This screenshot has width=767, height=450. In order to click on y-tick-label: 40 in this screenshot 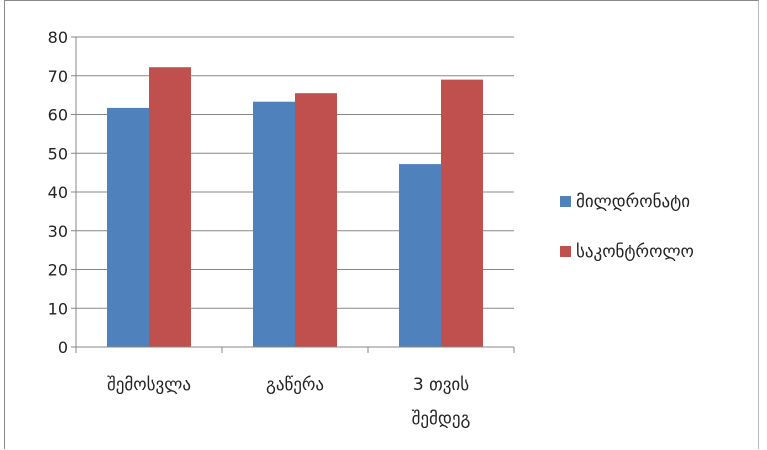, I will do `click(58, 192)`.